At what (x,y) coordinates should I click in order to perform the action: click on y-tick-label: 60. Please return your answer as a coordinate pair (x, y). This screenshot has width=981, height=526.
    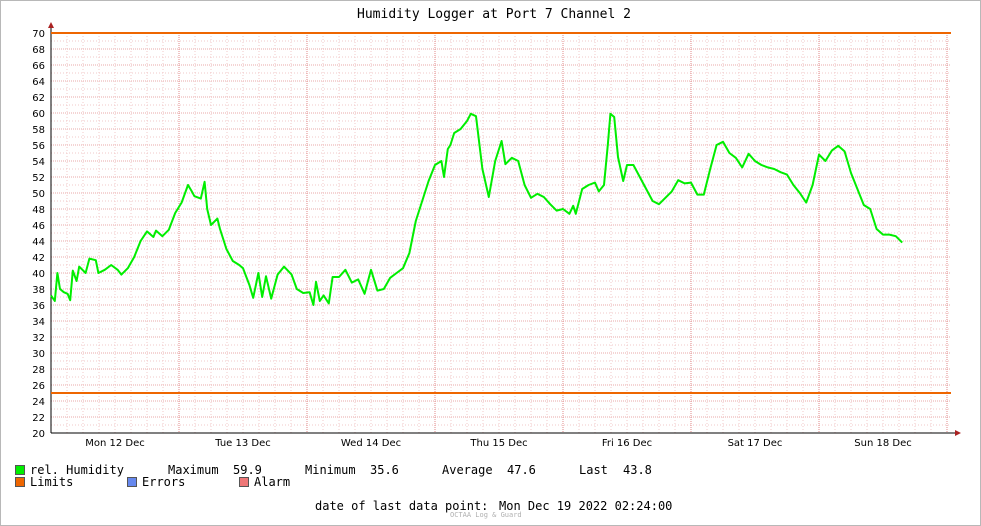
    Looking at the image, I should click on (38, 114).